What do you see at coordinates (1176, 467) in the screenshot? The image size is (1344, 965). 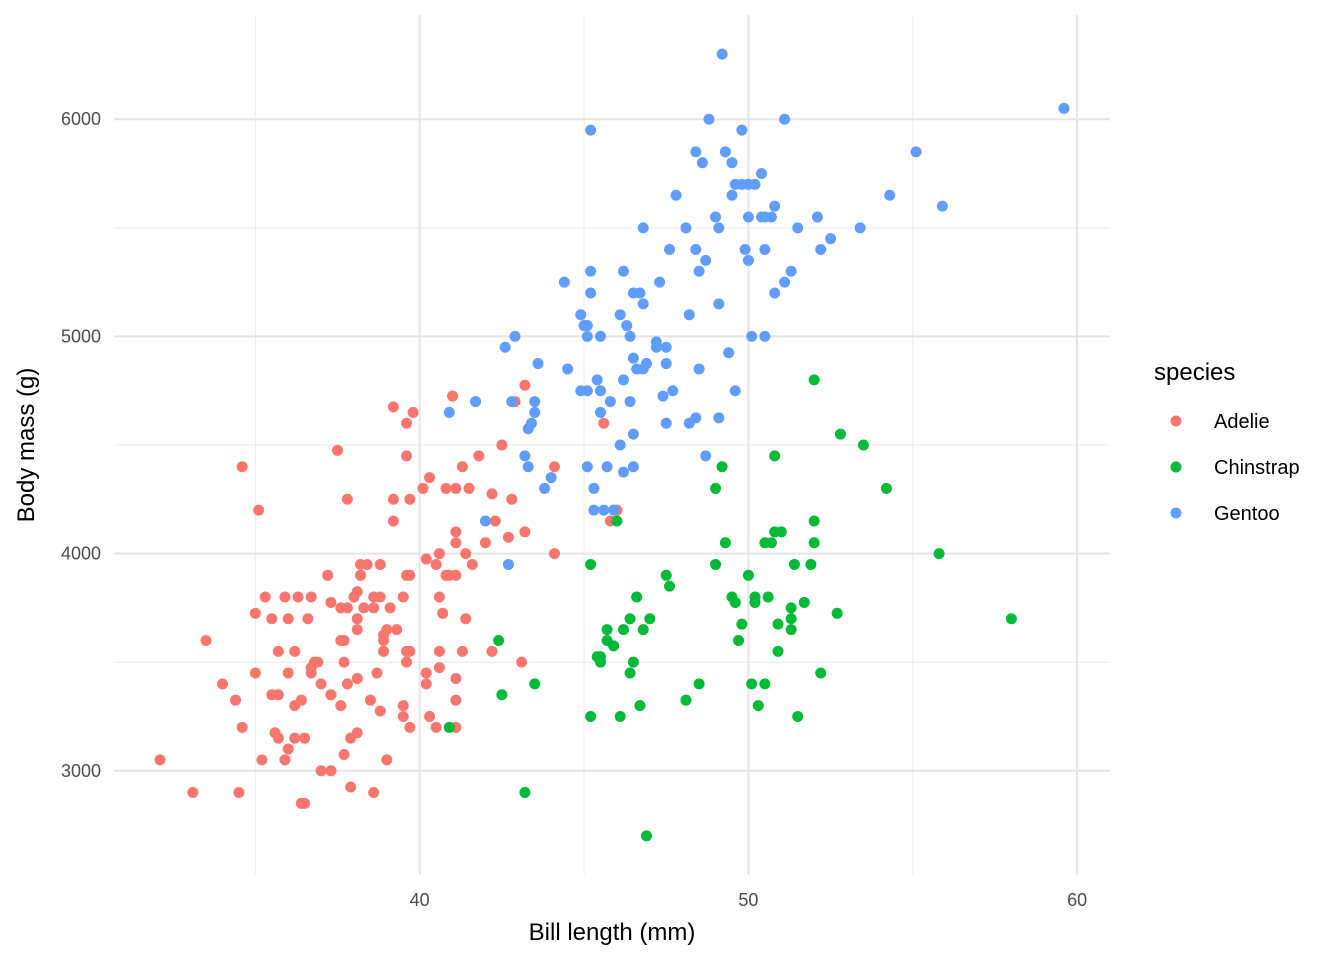 I see `legend-key-chinstrap` at bounding box center [1176, 467].